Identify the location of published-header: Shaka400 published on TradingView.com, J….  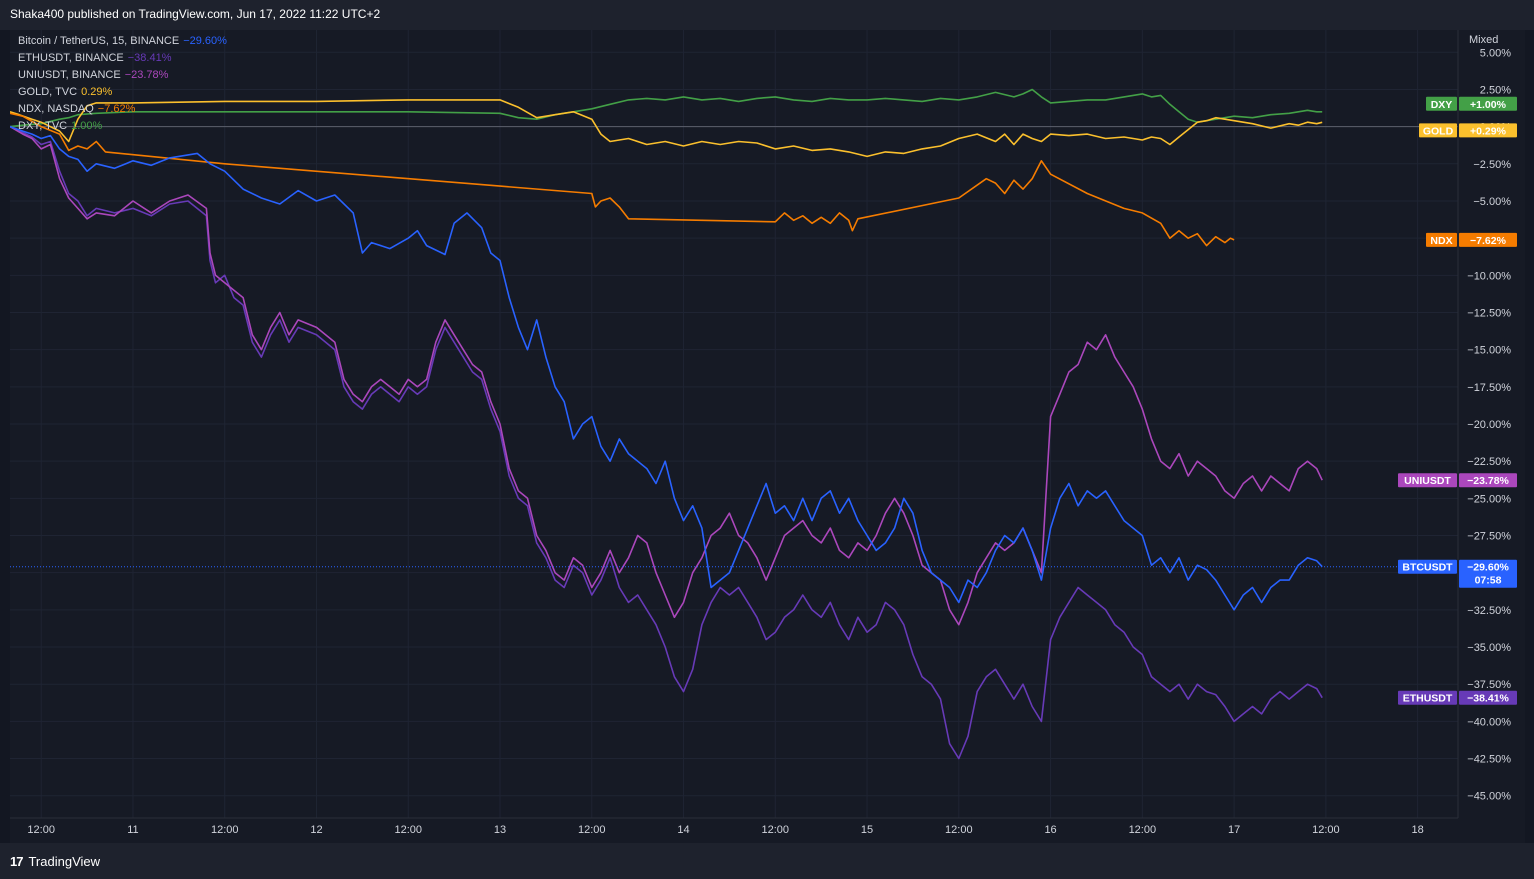
(767, 15).